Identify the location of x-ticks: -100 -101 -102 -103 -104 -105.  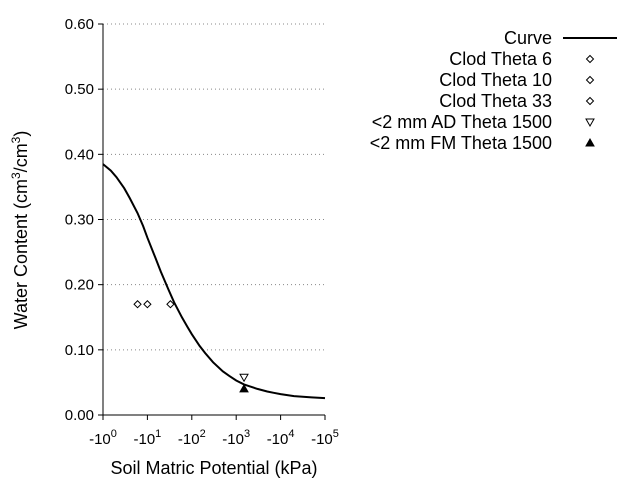
(214, 431).